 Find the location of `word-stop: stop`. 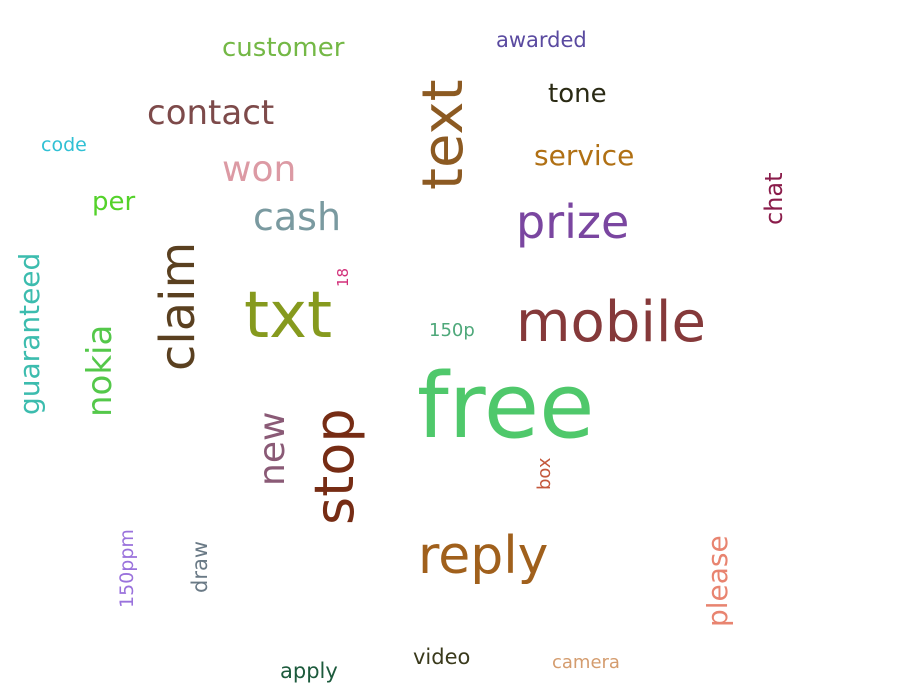

word-stop: stop is located at coordinates (334, 466).